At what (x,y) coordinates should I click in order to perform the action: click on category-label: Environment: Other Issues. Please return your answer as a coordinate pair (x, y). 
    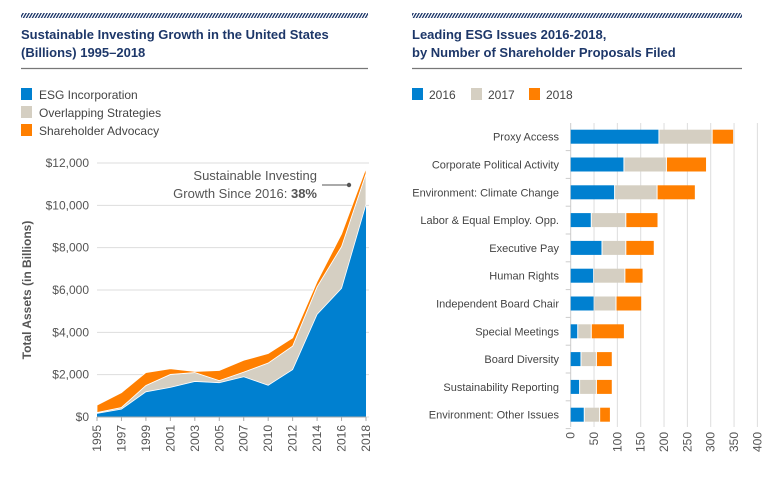
    Looking at the image, I should click on (494, 416).